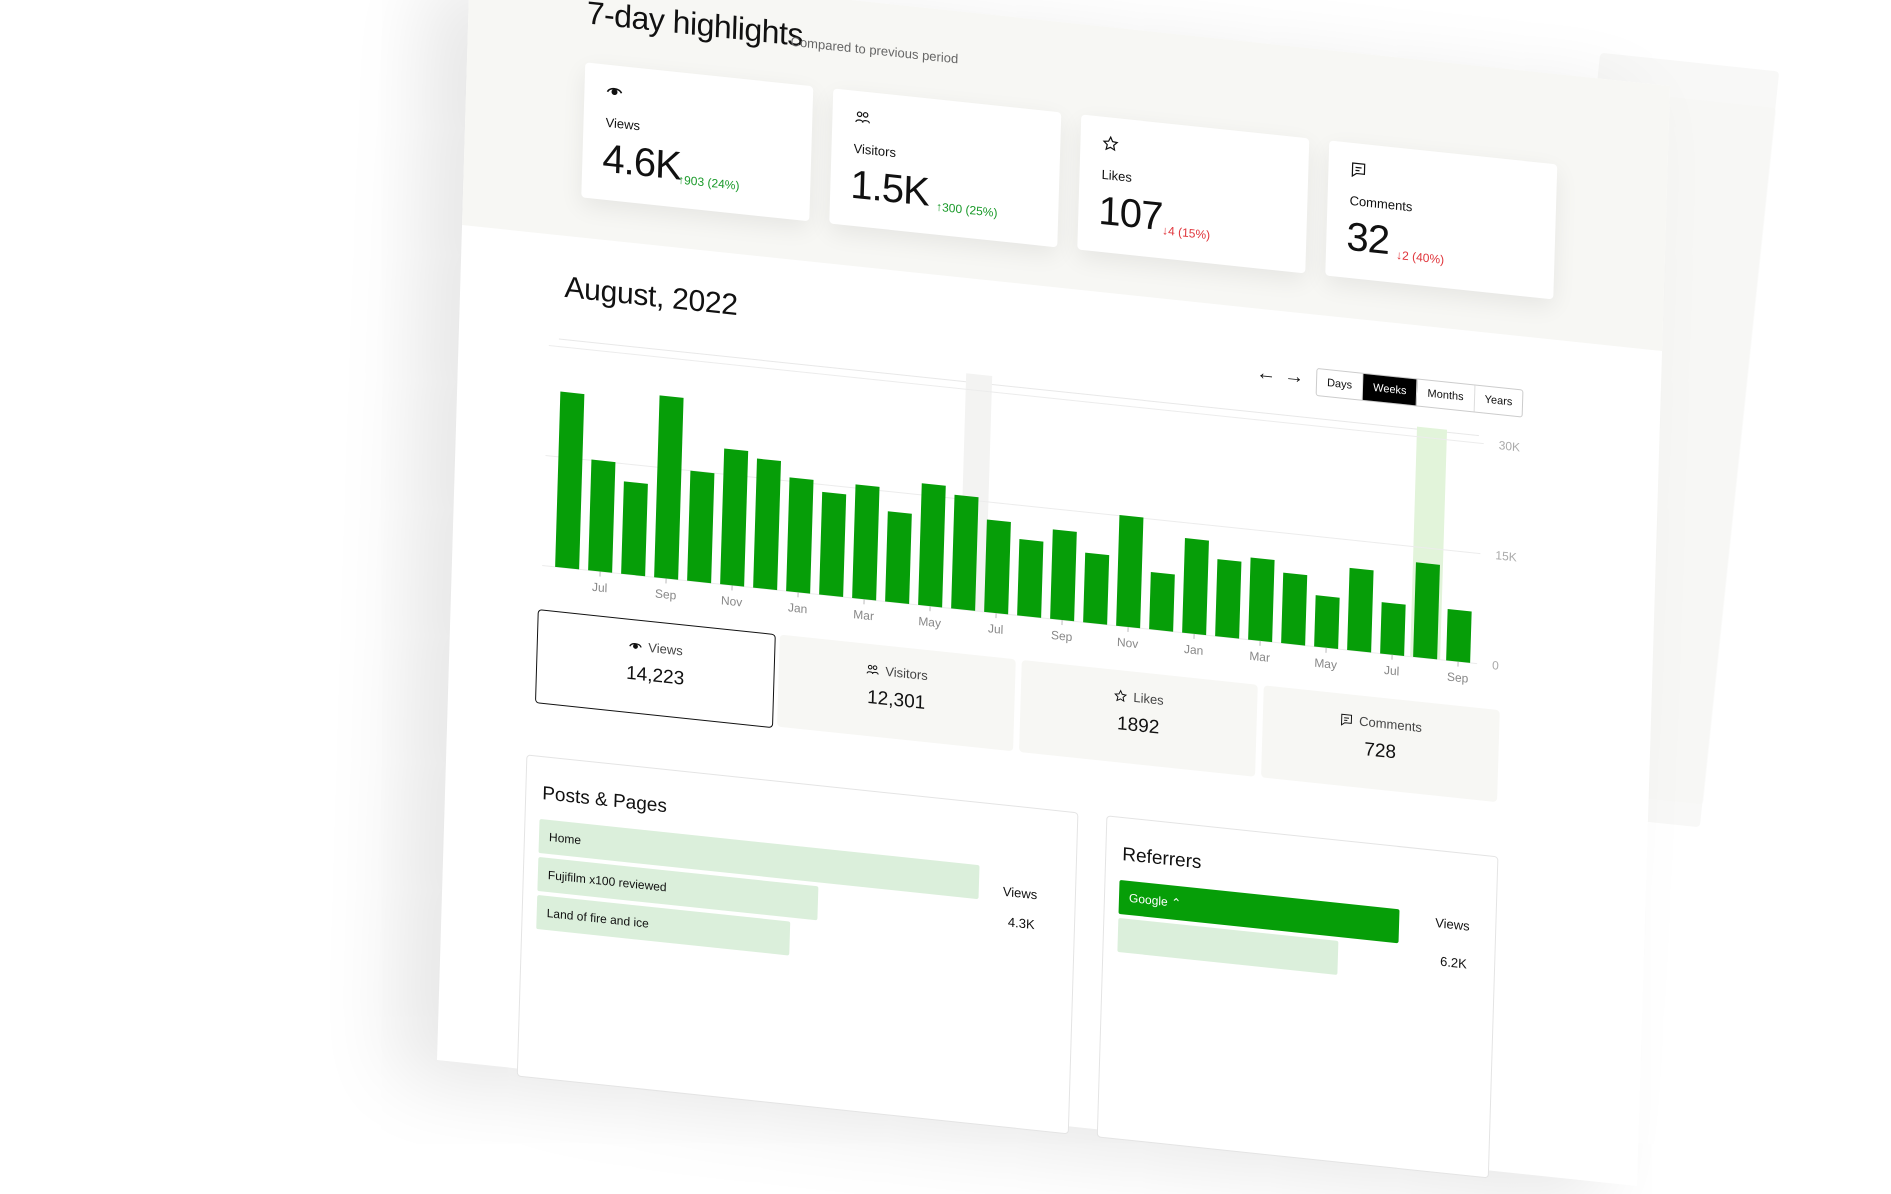 Image resolution: width=1891 pixels, height=1194 pixels. What do you see at coordinates (1380, 204) in the screenshot?
I see `card-label: Comments` at bounding box center [1380, 204].